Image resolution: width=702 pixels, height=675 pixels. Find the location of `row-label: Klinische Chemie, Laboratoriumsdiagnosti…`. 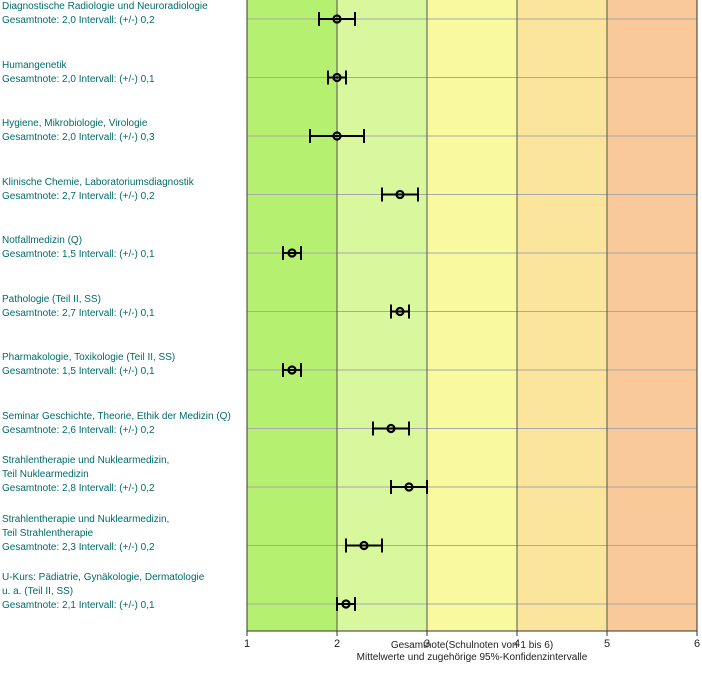

row-label: Klinische Chemie, Laboratoriumsdiagnosti… is located at coordinates (98, 190).